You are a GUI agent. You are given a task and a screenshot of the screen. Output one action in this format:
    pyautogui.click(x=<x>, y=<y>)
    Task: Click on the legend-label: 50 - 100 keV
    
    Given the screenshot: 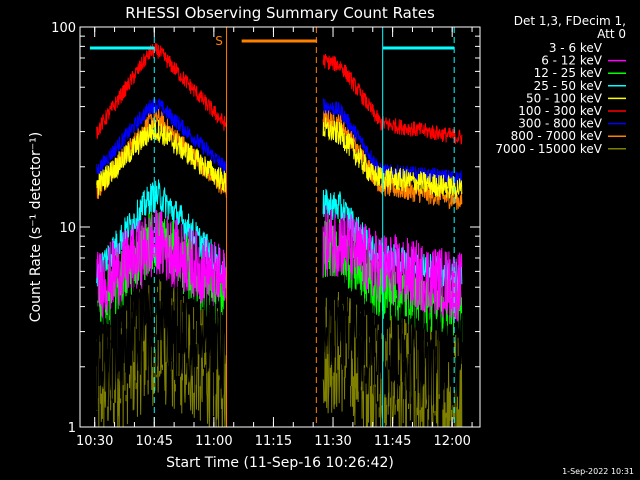 What is the action you would take?
    pyautogui.click(x=564, y=98)
    